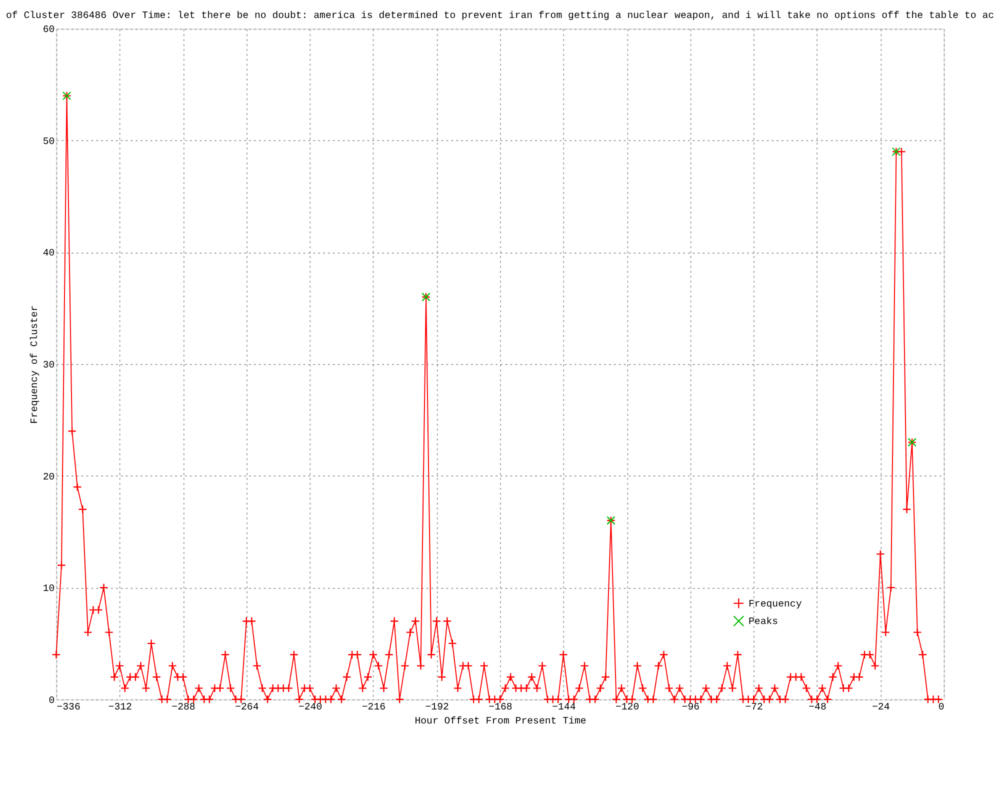 The image size is (1000, 800). Describe the element at coordinates (48, 30) in the screenshot. I see `y-tick-label: 60` at that location.